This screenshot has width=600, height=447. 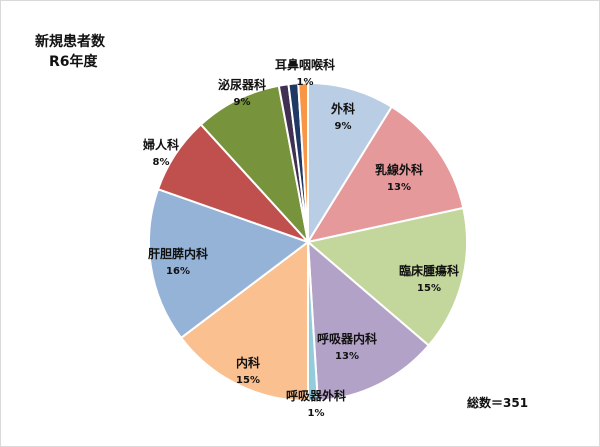 I want to click on leader-line, so click(x=306, y=83).